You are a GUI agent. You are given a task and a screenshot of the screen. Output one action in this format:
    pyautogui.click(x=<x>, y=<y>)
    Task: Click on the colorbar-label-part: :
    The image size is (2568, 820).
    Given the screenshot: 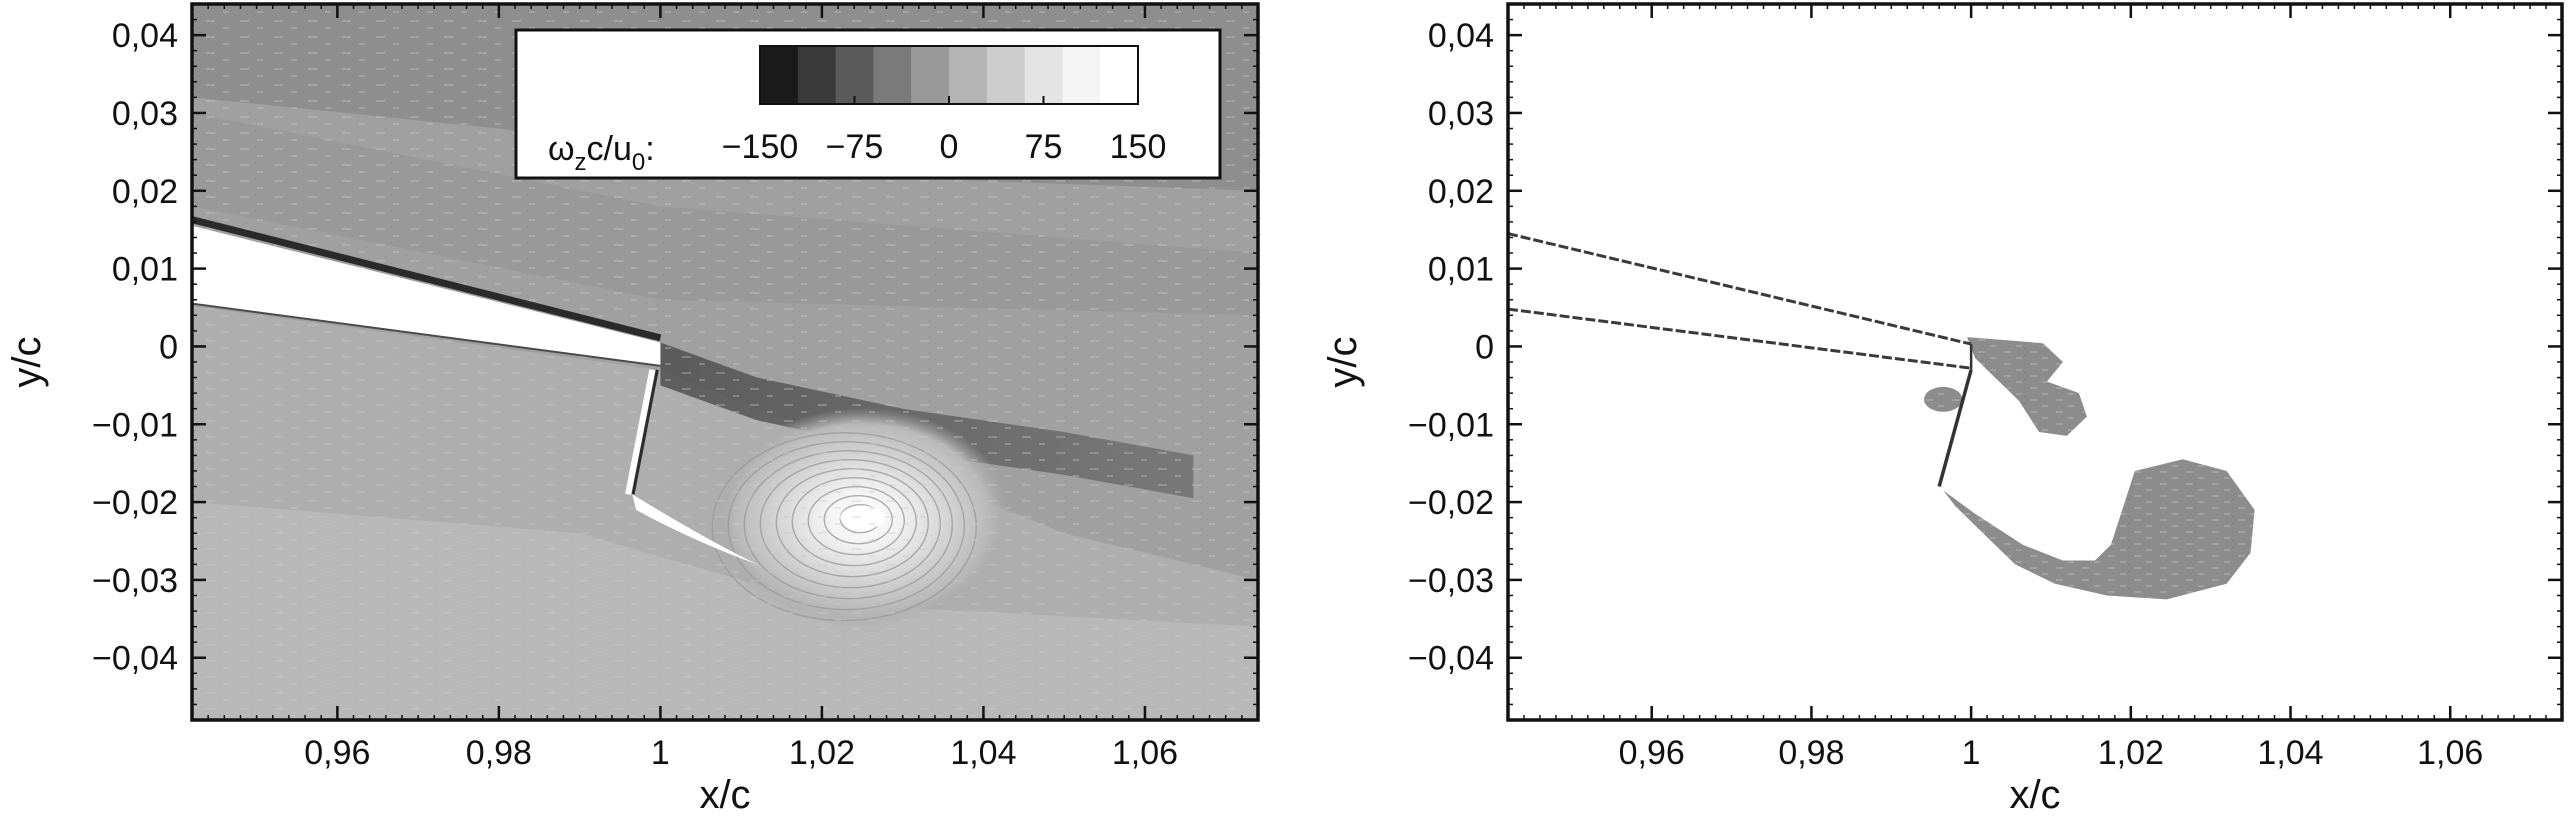 What is the action you would take?
    pyautogui.click(x=649, y=149)
    